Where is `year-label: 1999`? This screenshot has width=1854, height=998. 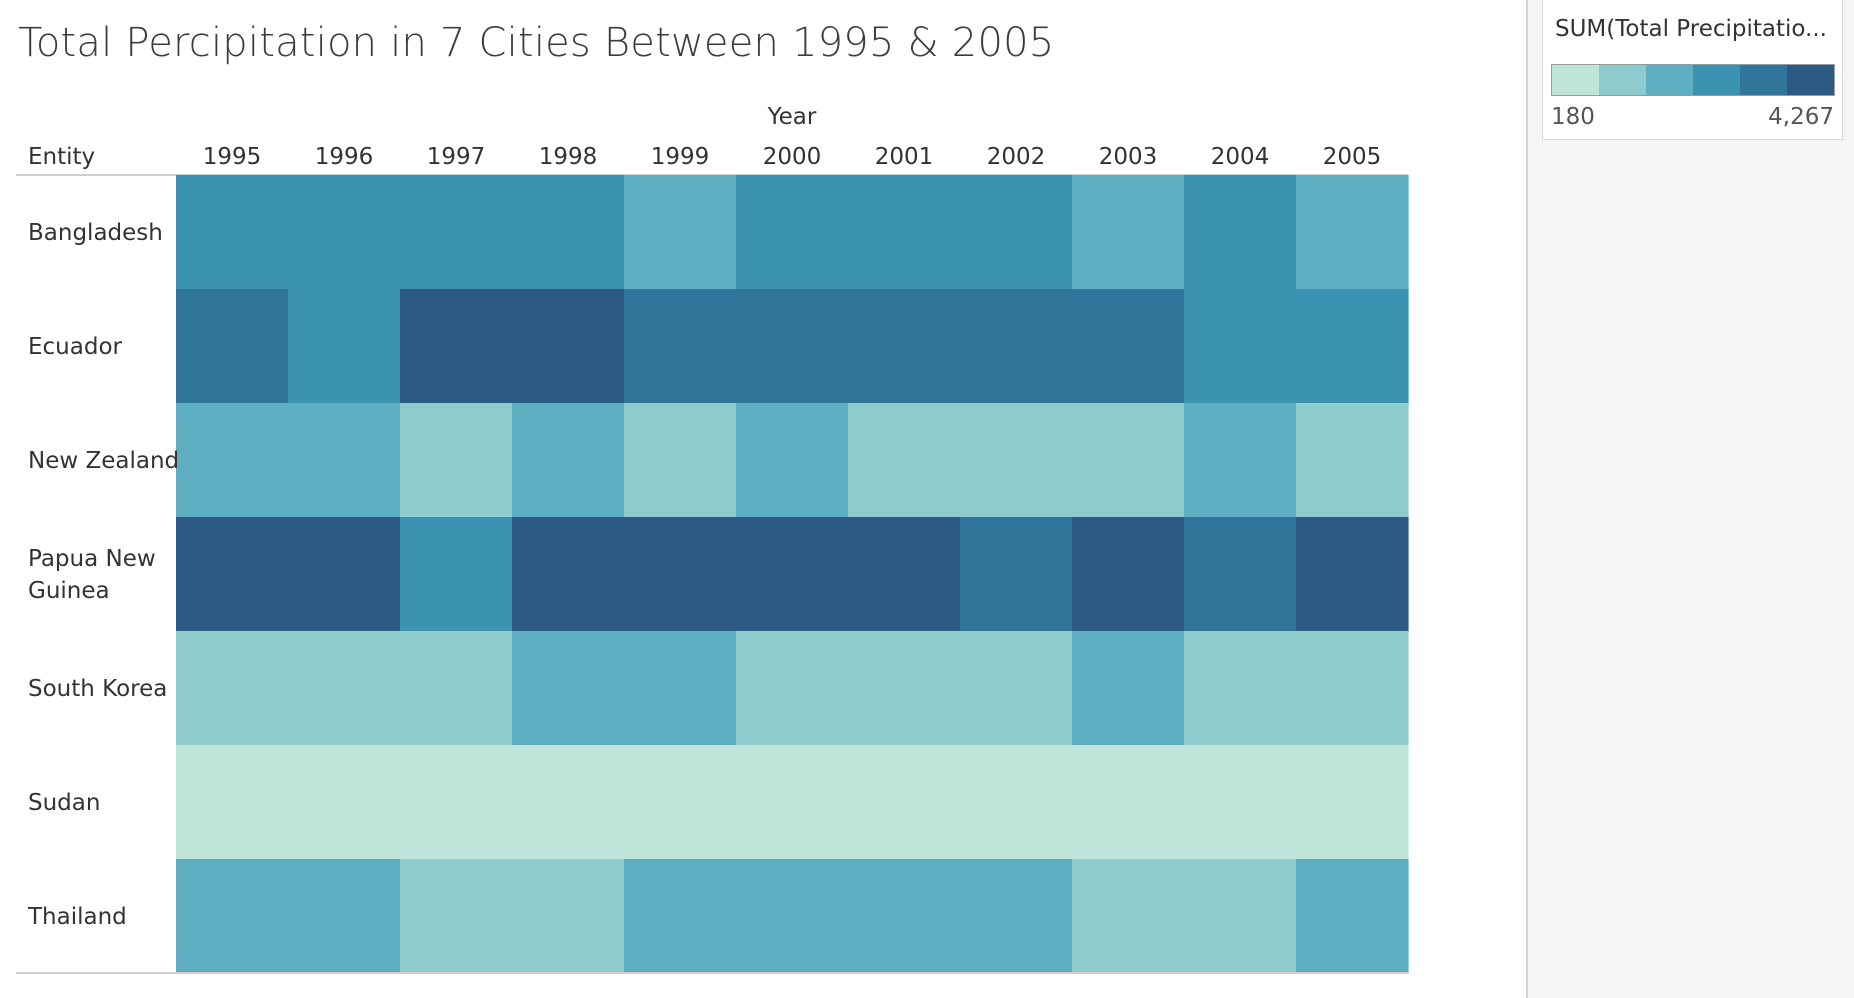 year-label: 1999 is located at coordinates (680, 157).